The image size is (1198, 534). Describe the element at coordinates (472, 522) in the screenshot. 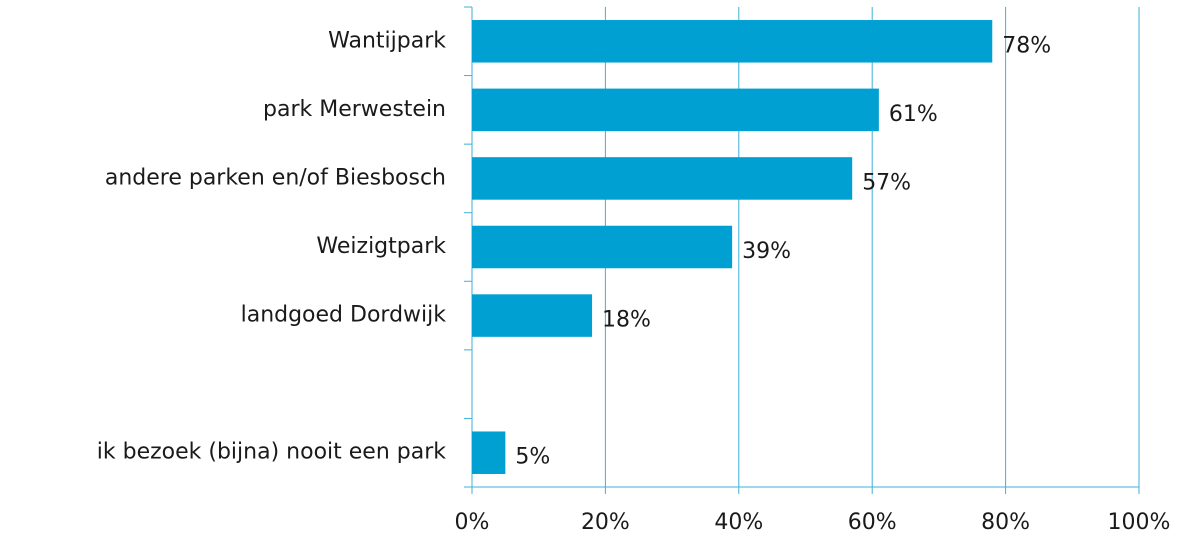

I see `x-tick-label: 0%` at that location.